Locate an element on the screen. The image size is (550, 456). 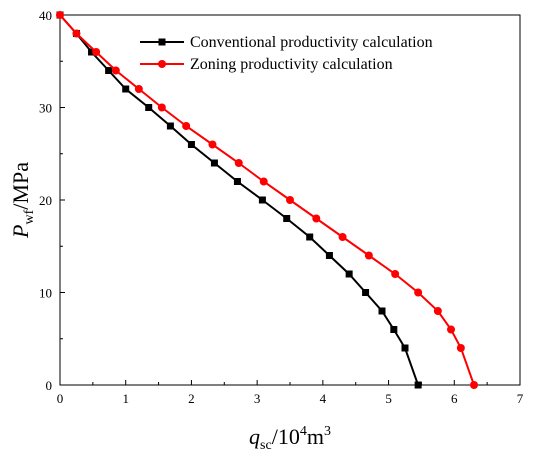
y-tick-label: 0 is located at coordinates (49, 385).